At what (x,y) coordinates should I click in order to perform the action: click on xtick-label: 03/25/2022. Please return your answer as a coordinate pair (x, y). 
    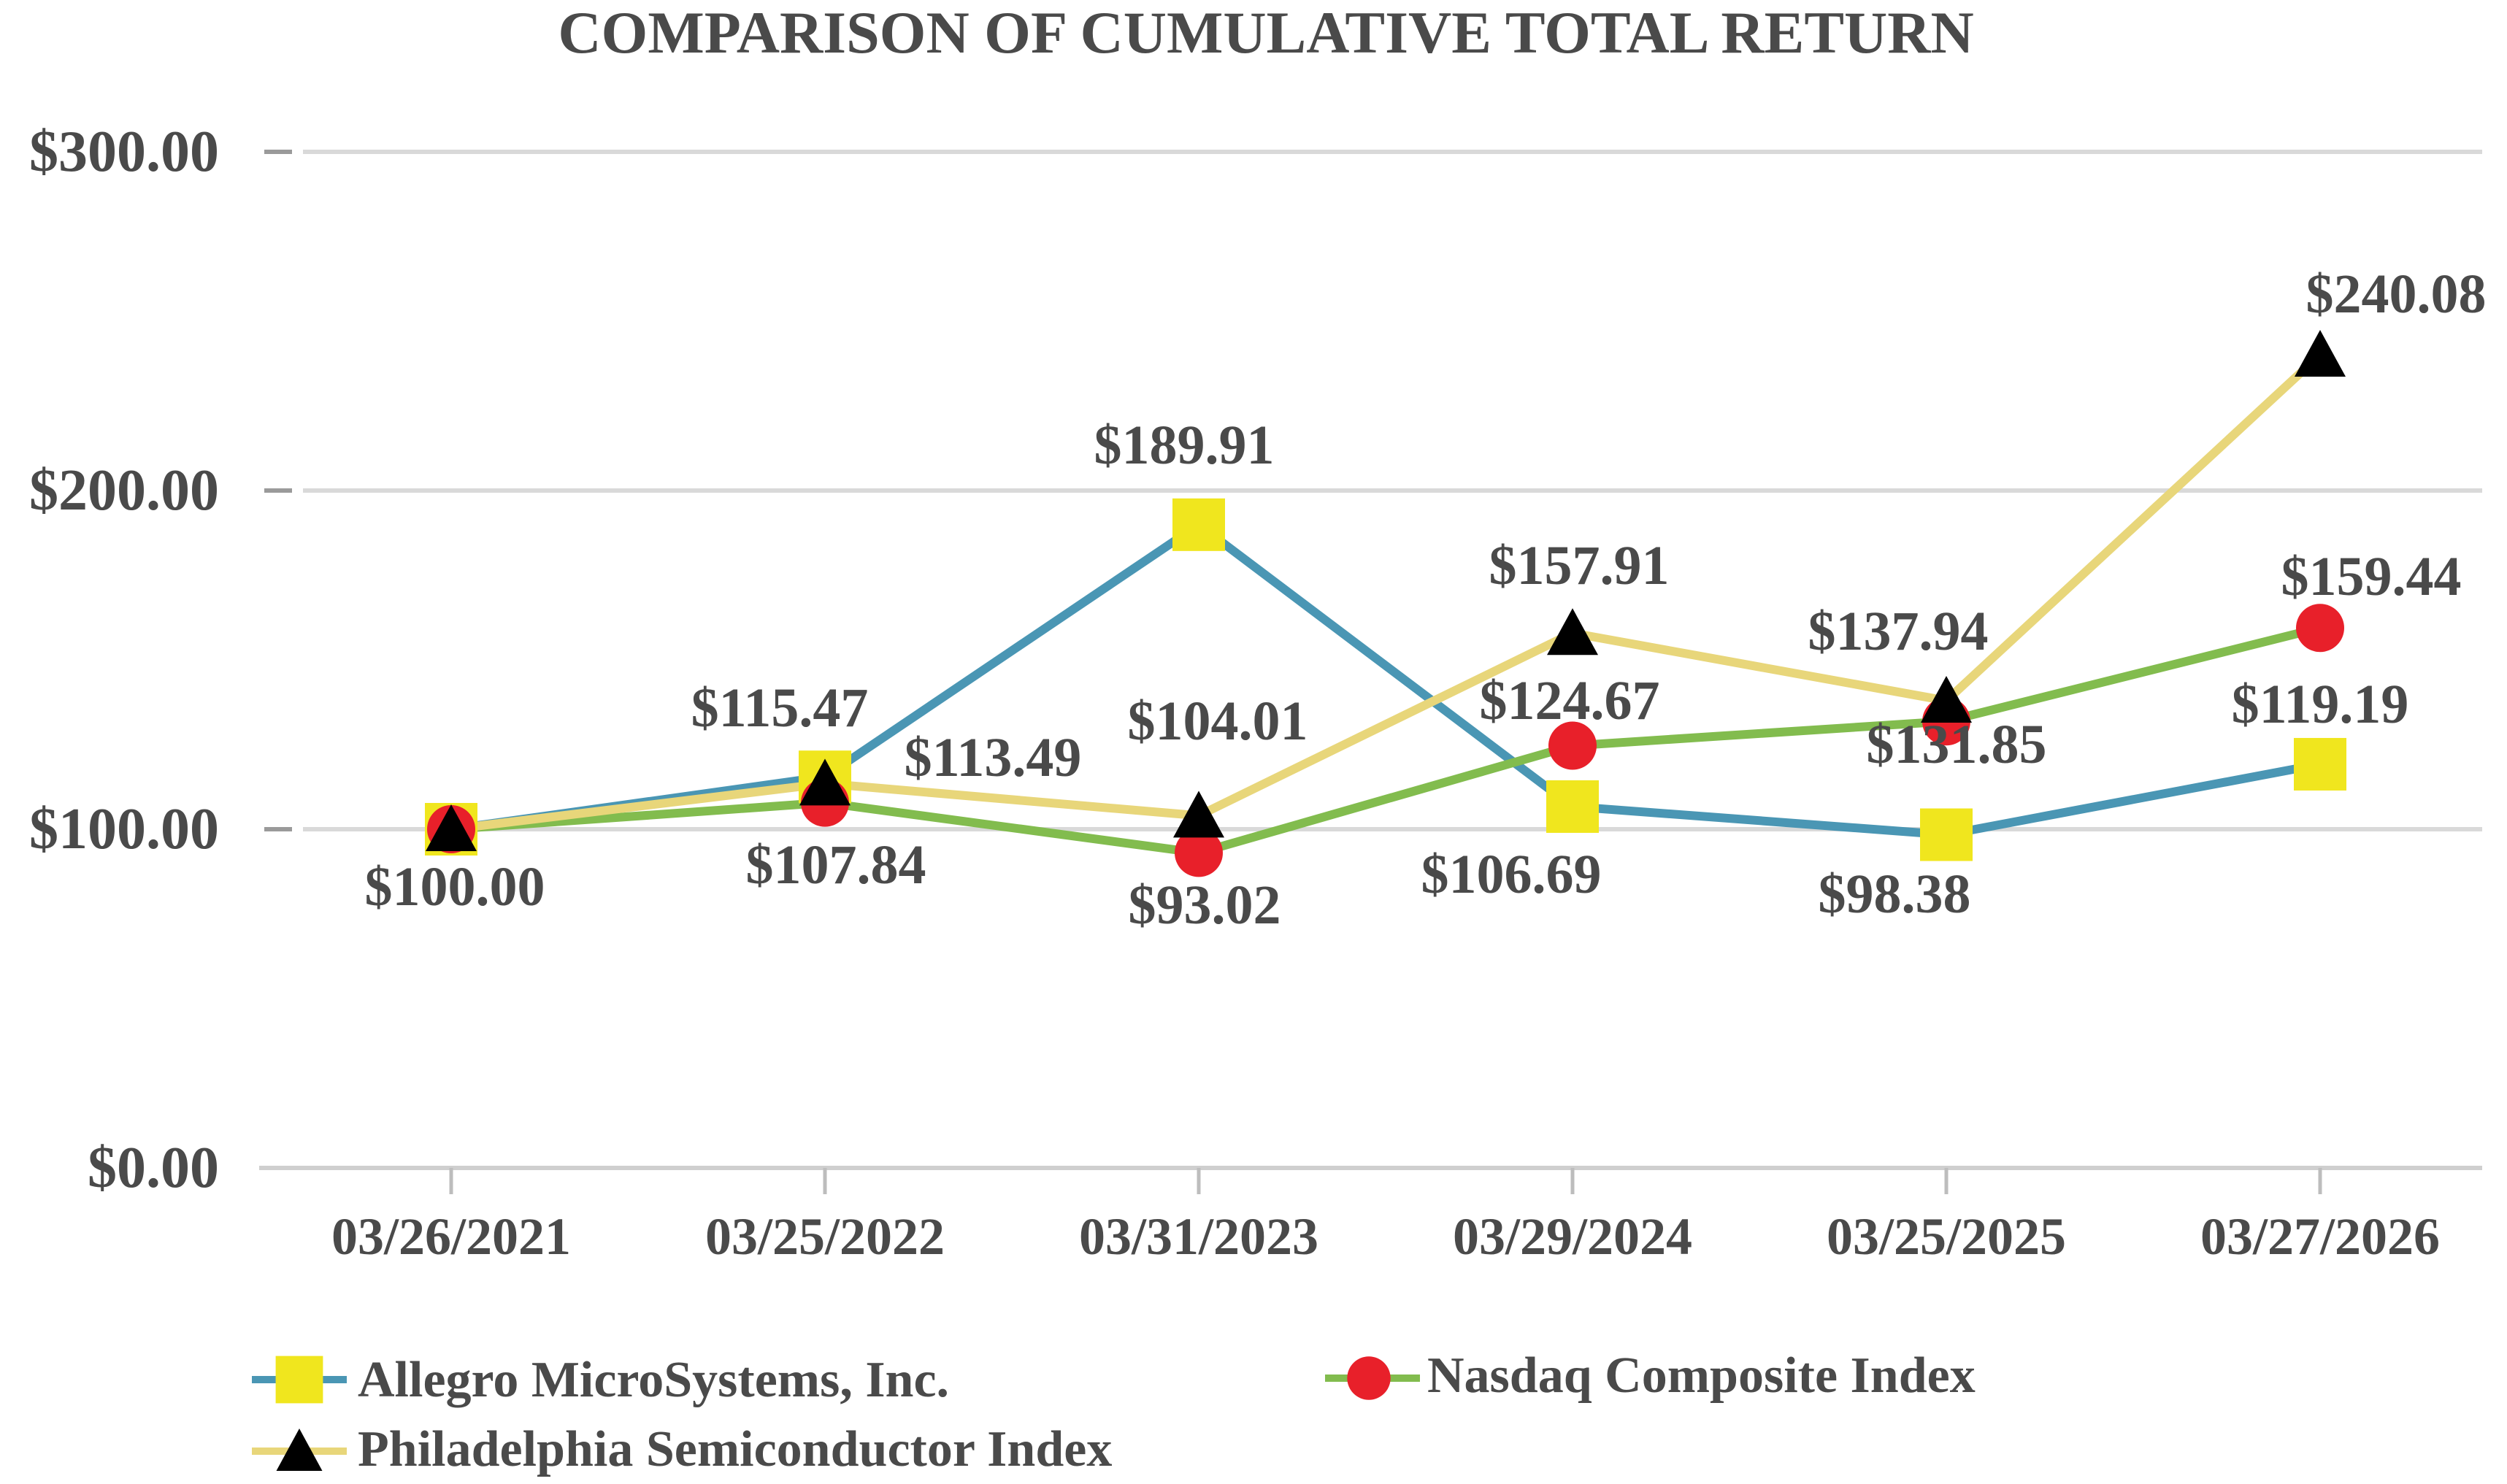
    Looking at the image, I should click on (825, 1236).